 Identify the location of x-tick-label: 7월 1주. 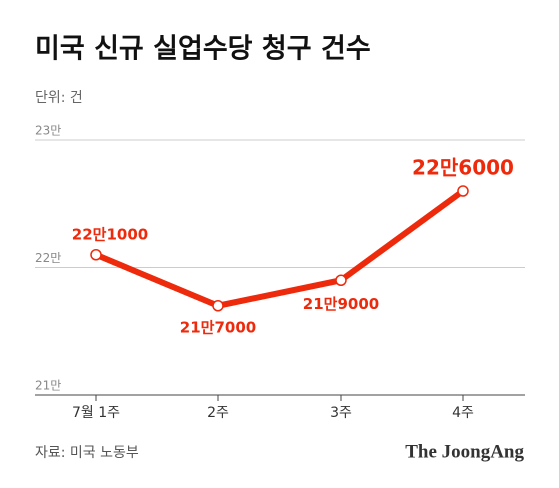
(96, 413).